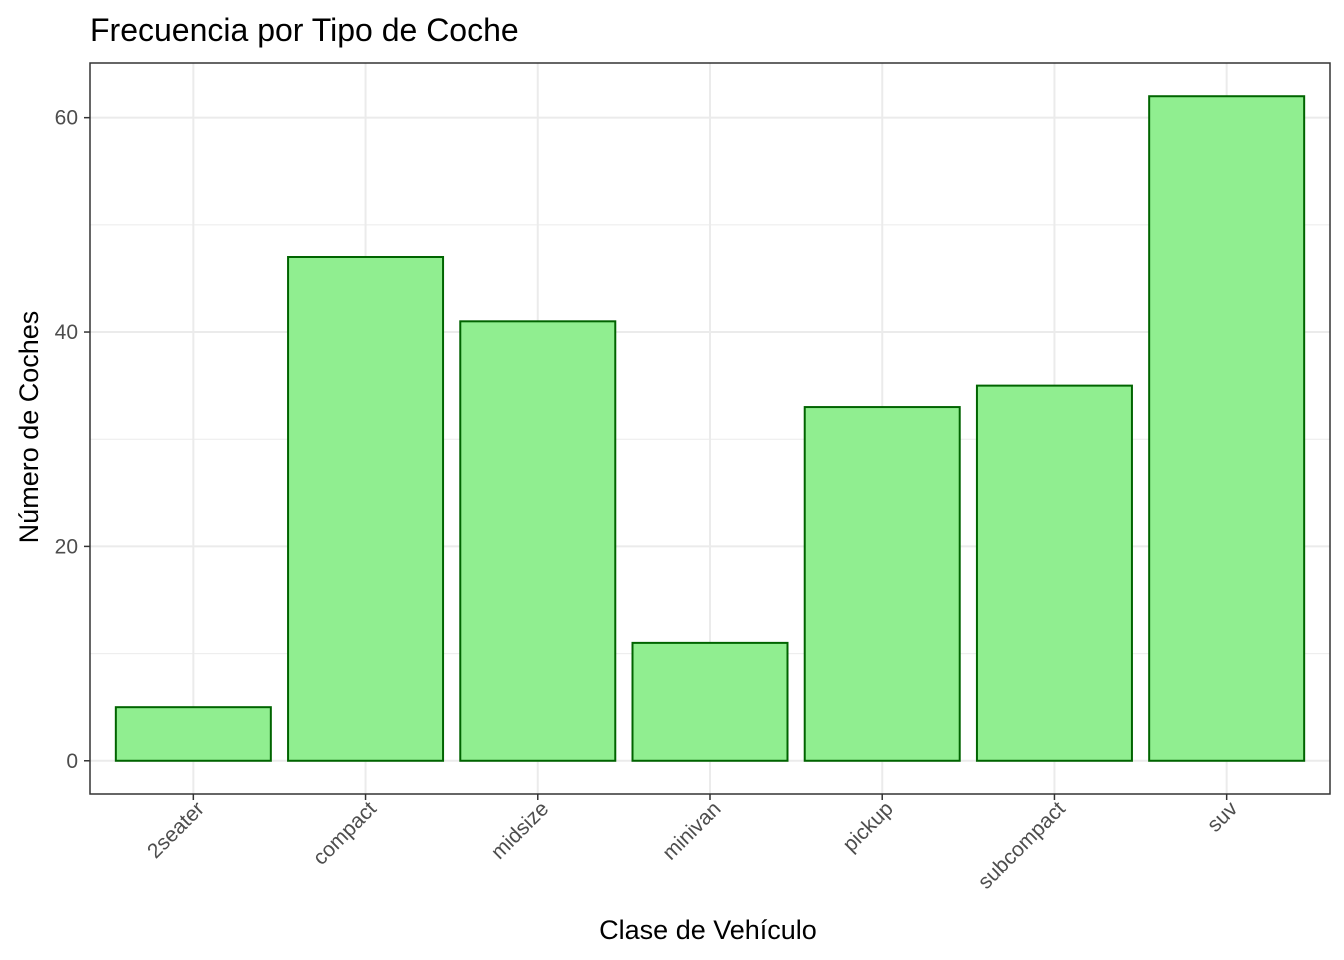 The height and width of the screenshot is (960, 1344). I want to click on x-tick-label-compact: compact, so click(345, 833).